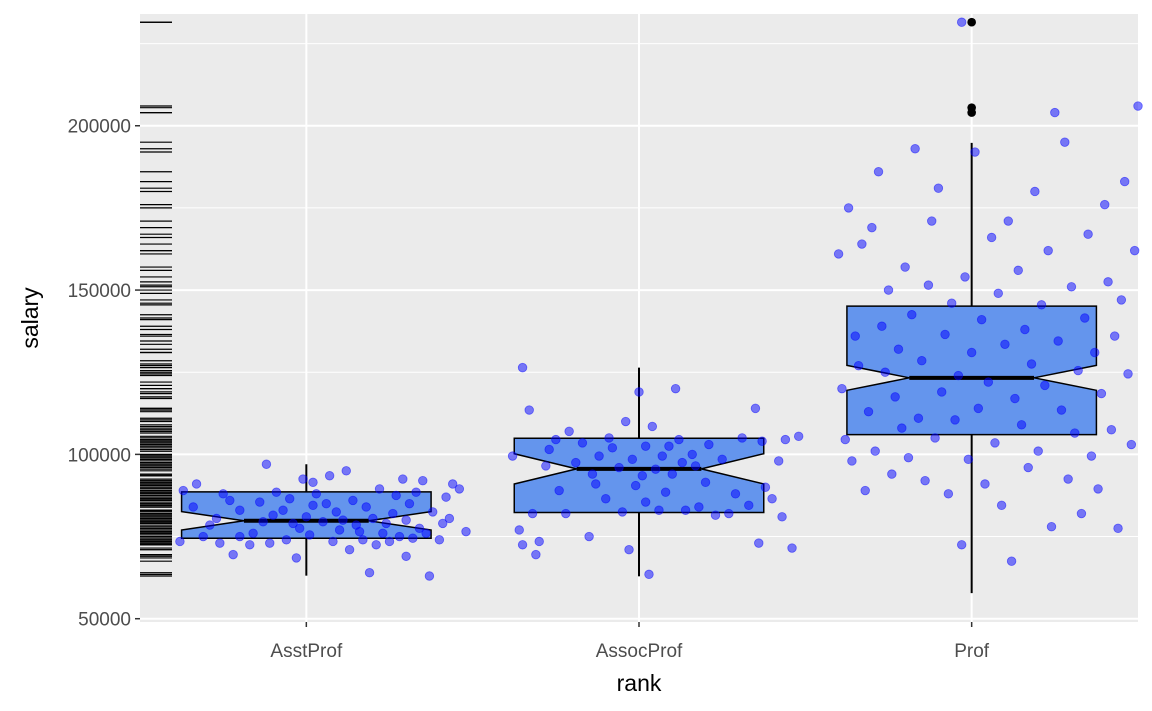 The height and width of the screenshot is (711, 1152). Describe the element at coordinates (30, 318) in the screenshot. I see `y-axis-title: salary` at that location.